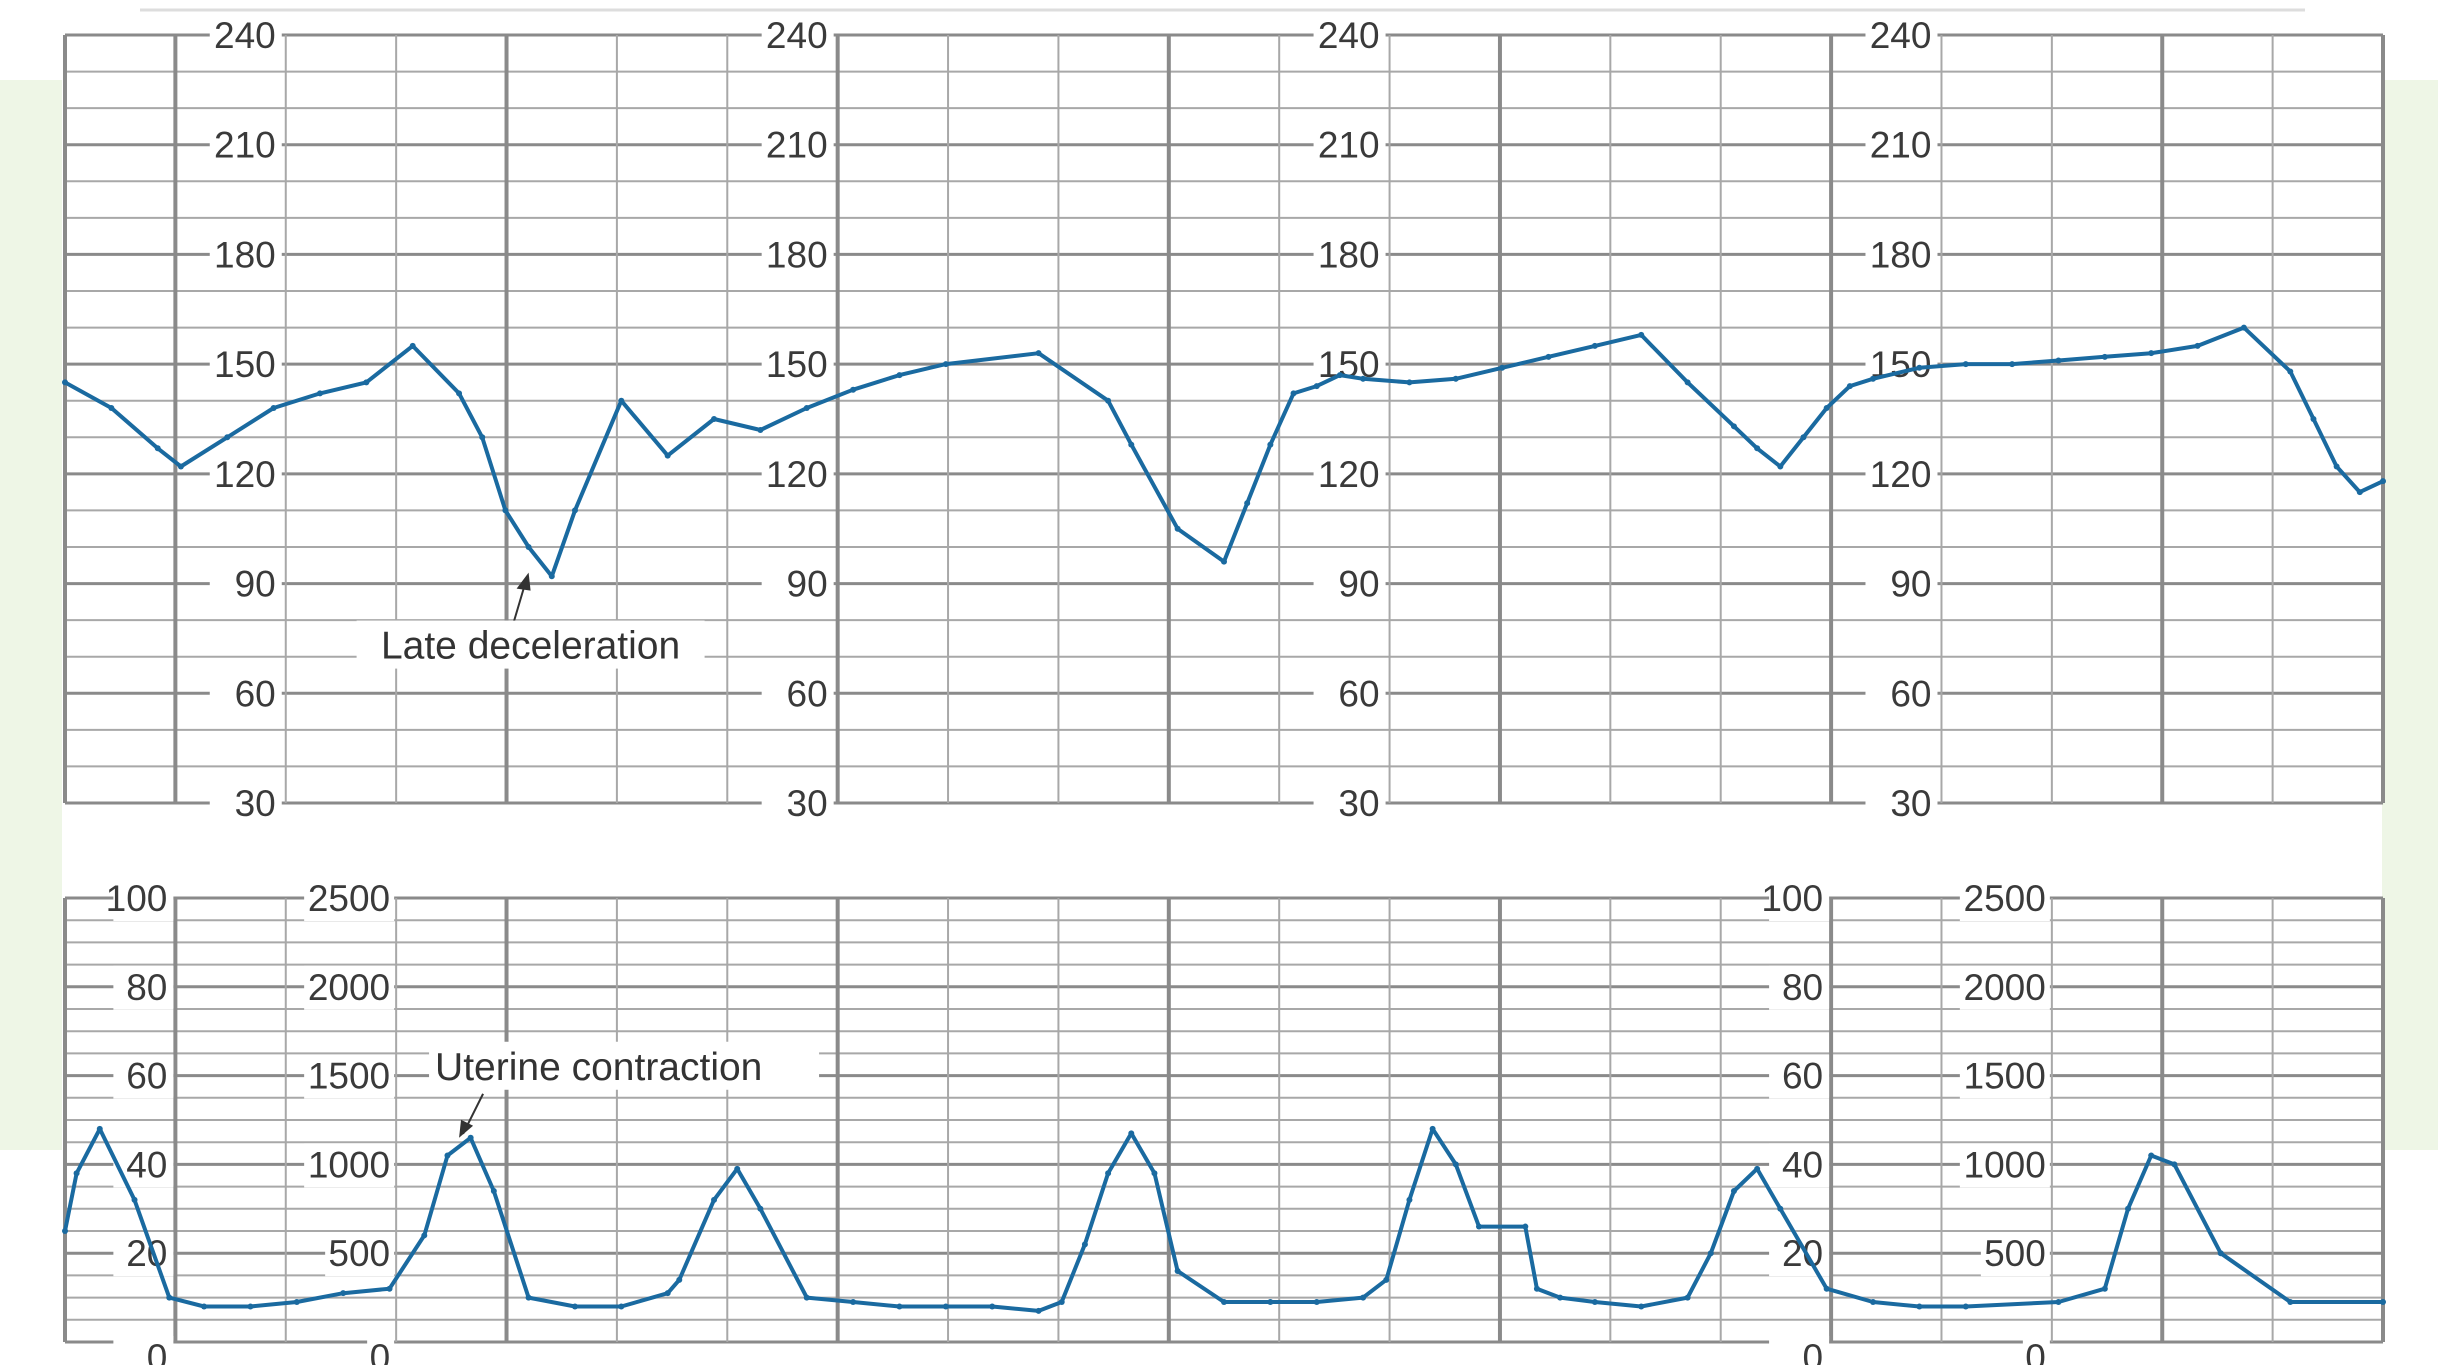 The width and height of the screenshot is (2438, 1365). What do you see at coordinates (598, 1067) in the screenshot?
I see `uterine-contraction-label: Uterine contraction` at bounding box center [598, 1067].